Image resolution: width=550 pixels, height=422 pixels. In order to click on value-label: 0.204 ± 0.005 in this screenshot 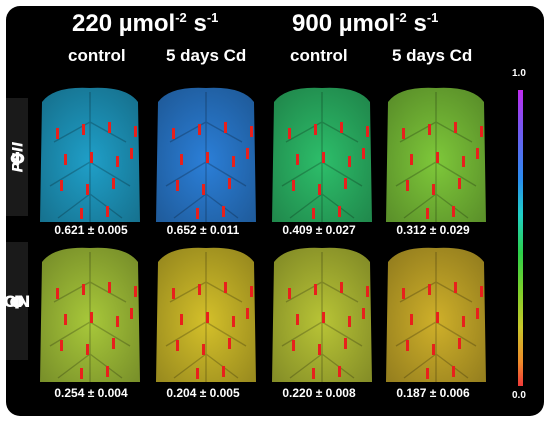, I will do `click(203, 393)`.